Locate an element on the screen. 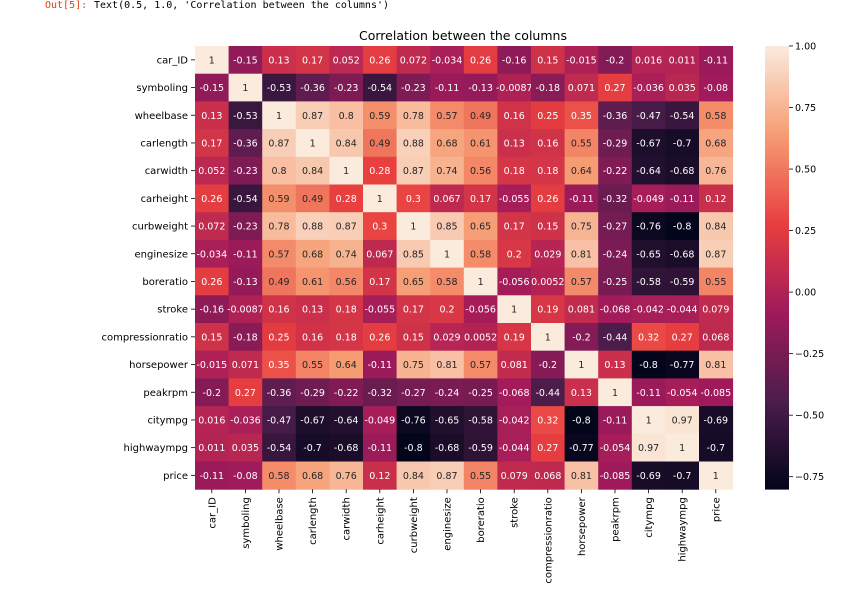 The image size is (851, 590). cell-value-label: -0.32 is located at coordinates (615, 199).